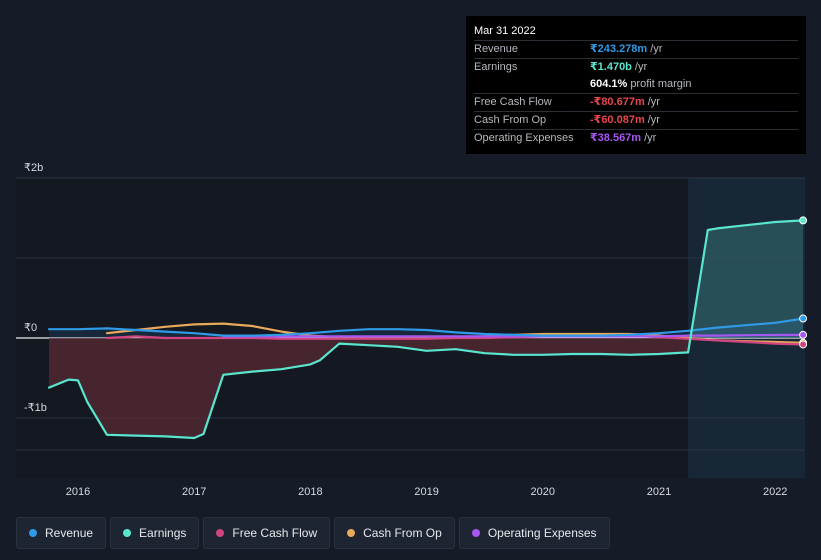 This screenshot has height=560, width=821. I want to click on tooltip-label, so click(532, 84).